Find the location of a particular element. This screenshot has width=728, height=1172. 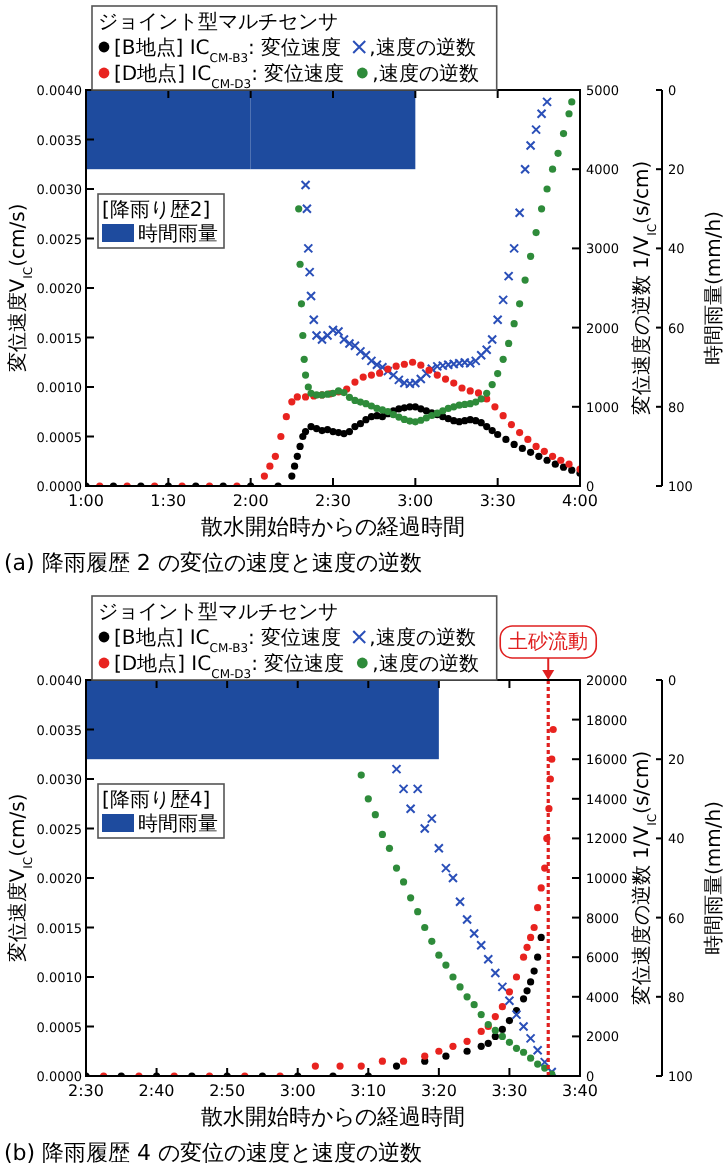

x-tick-label: 2:50 is located at coordinates (227, 1091).